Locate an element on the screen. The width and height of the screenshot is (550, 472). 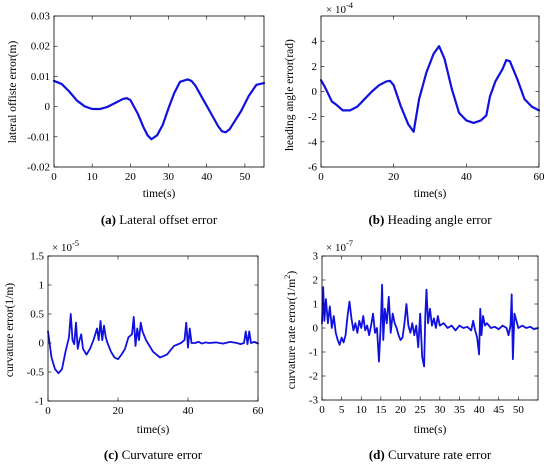
plot-b-marks is located at coordinates (430, 89).